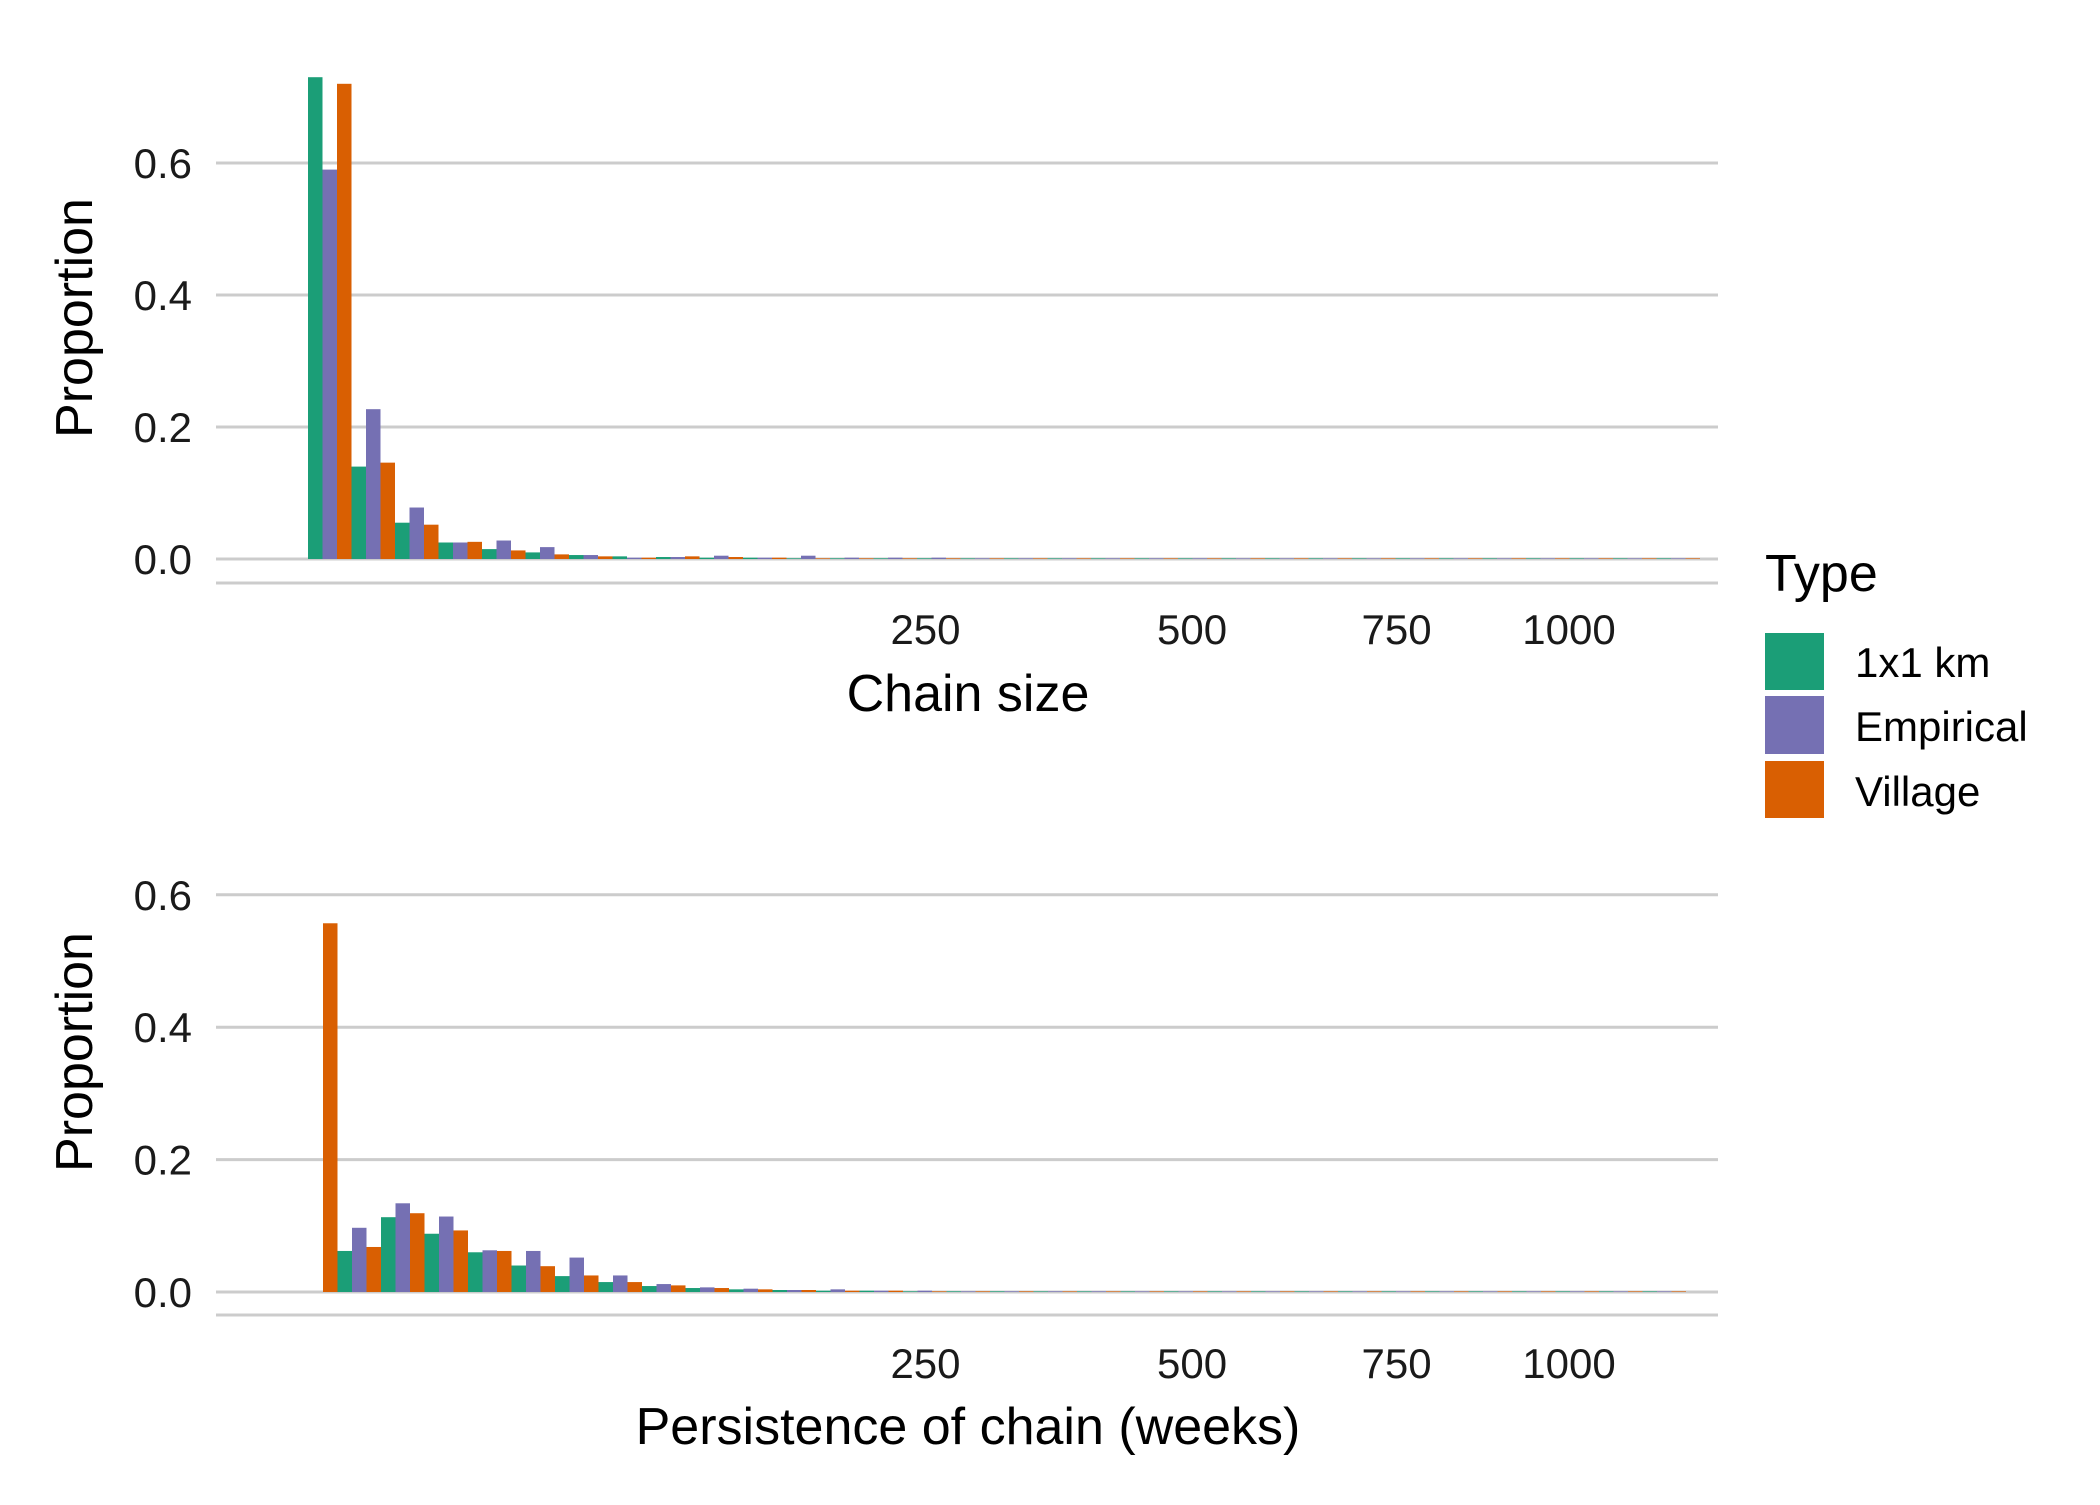  I want to click on y-tick-label-bottom-0-0: 0.0, so click(163, 1292).